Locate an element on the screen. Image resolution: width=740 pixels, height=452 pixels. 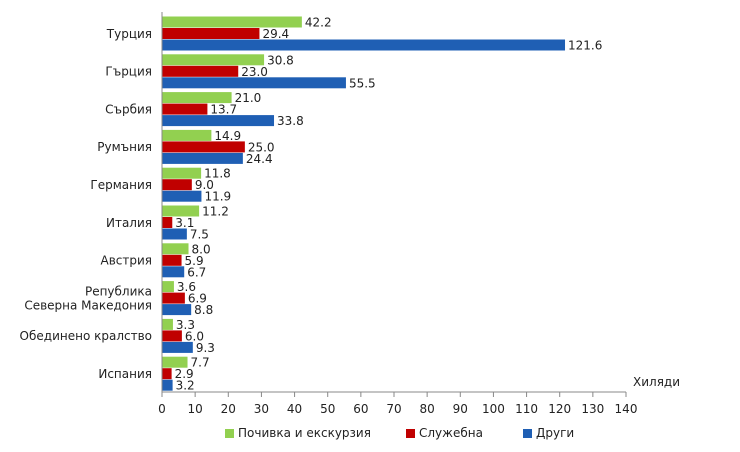
x-tick-label: 140 is located at coordinates (626, 409).